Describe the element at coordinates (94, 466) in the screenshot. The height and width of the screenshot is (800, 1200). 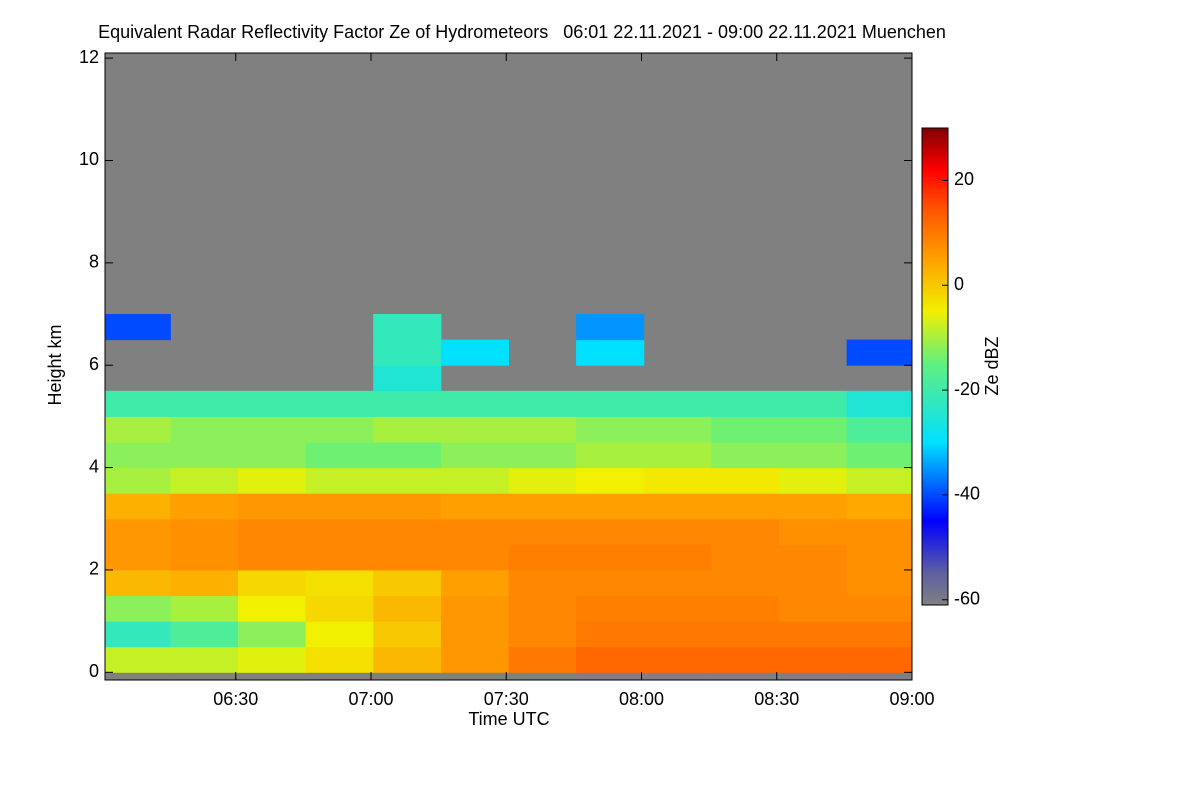
I see `y-tick-label: 4` at that location.